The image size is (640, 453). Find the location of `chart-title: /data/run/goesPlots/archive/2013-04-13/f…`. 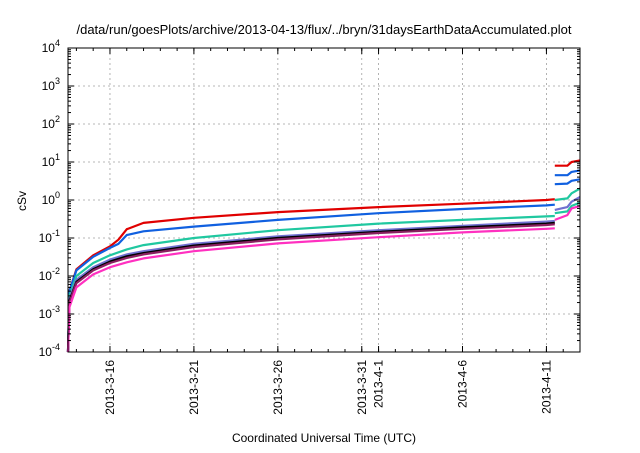

chart-title: /data/run/goesPlots/archive/2013-04-13/f… is located at coordinates (323, 29).